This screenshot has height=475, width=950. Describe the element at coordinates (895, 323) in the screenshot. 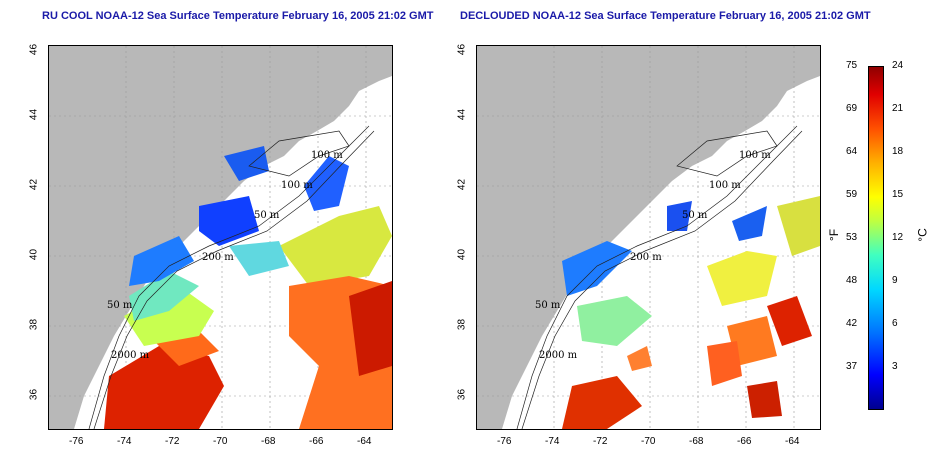

I see `celsius-tick-label: 6` at that location.